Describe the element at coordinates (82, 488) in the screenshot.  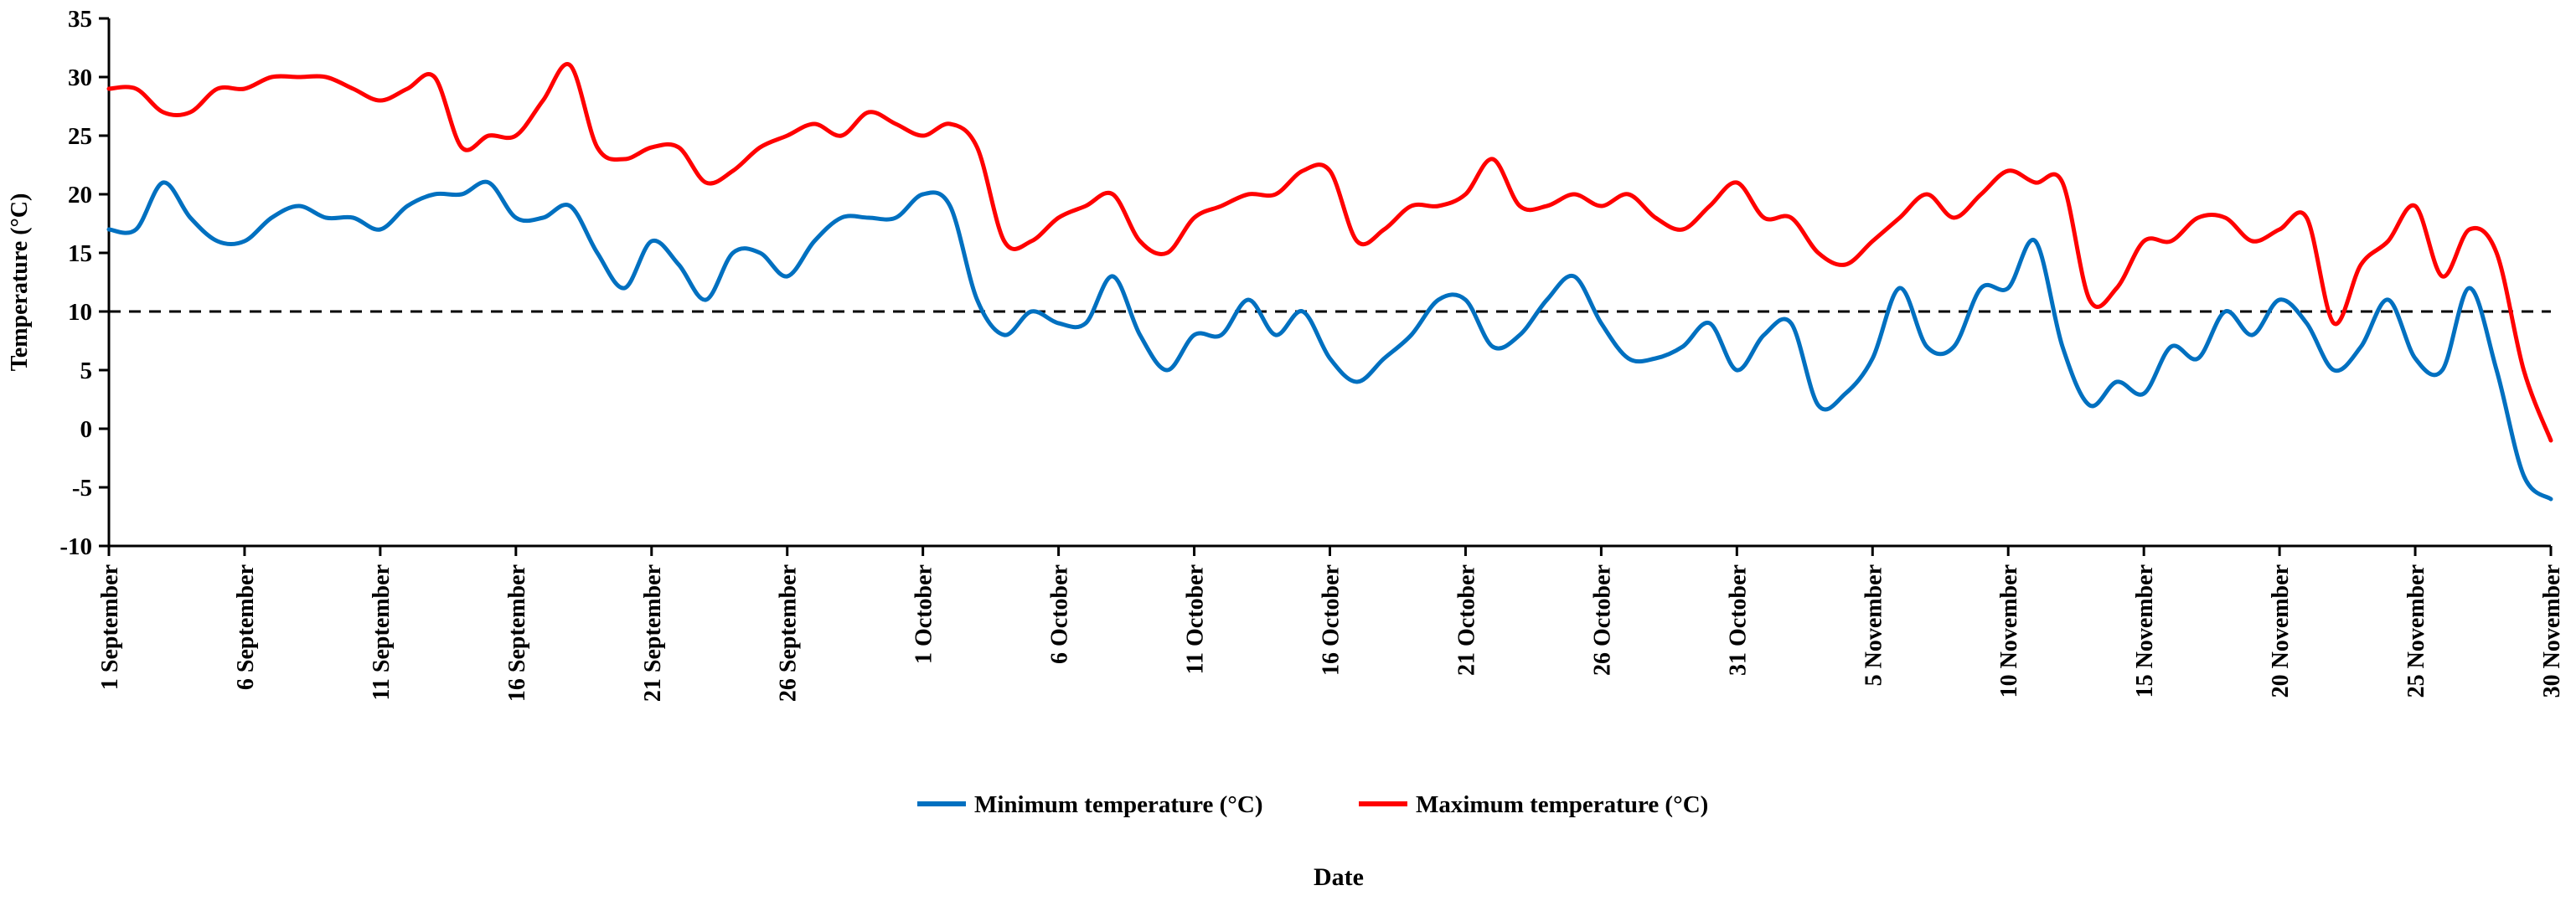
I see `y-tick-label: -5` at that location.